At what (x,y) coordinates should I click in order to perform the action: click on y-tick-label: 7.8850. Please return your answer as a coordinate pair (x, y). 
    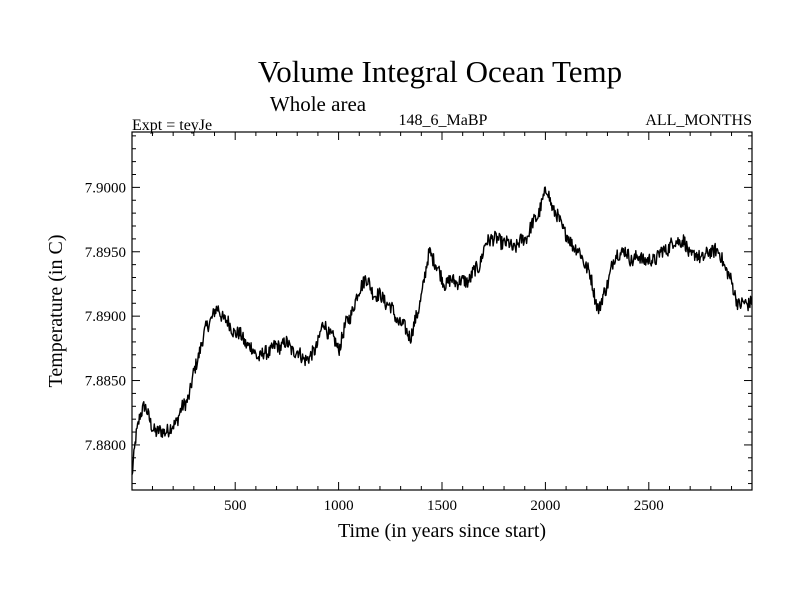
    Looking at the image, I should click on (105, 382).